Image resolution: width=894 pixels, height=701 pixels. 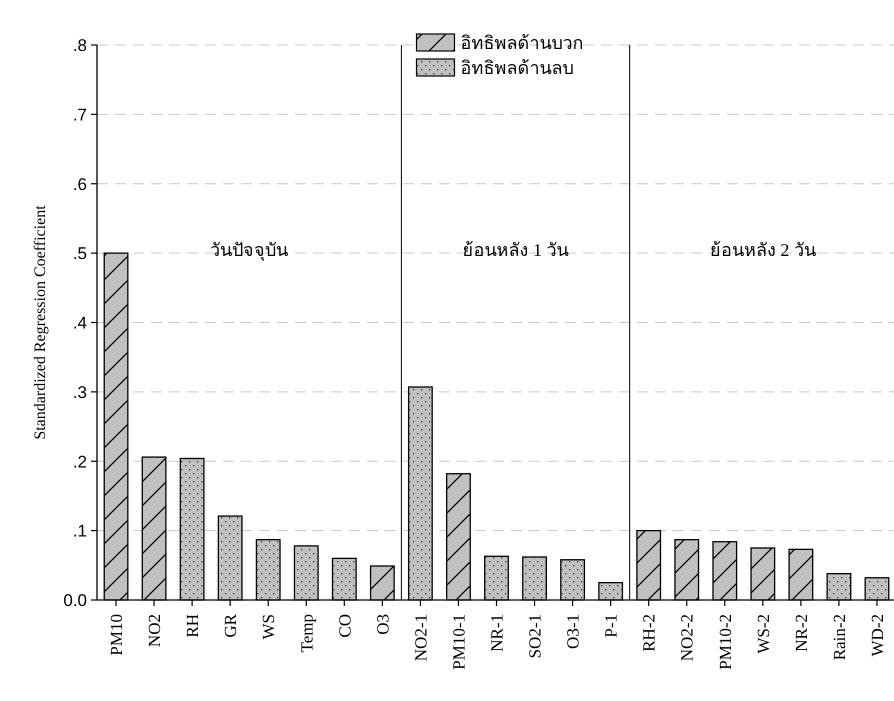 What do you see at coordinates (154, 631) in the screenshot?
I see `x-tick-label: NO2` at bounding box center [154, 631].